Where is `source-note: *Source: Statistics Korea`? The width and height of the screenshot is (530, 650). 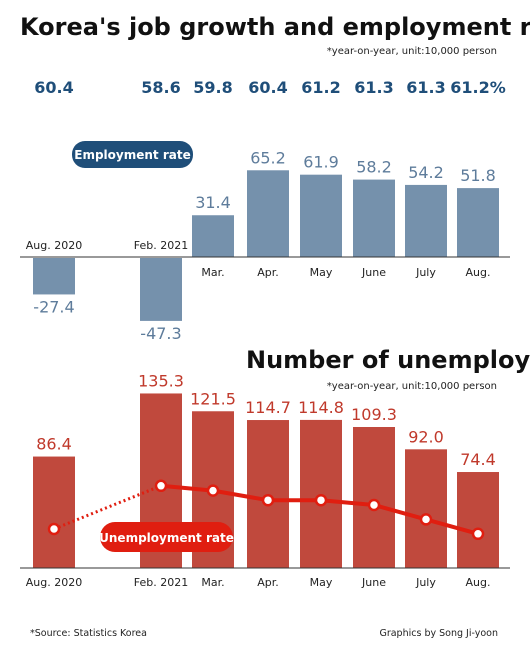
source-note: *Source: Statistics Korea is located at coordinates (88, 633).